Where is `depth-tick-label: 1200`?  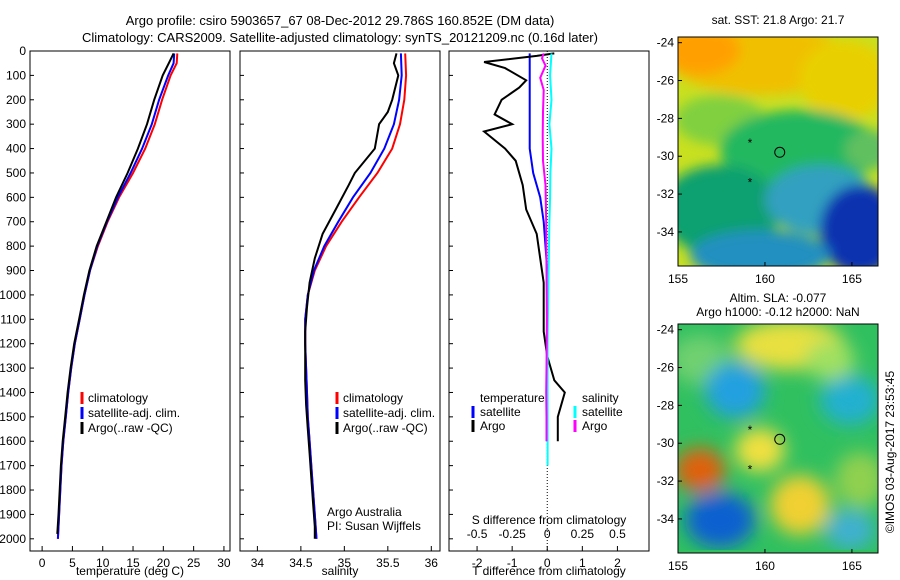 depth-tick-label: 1200 is located at coordinates (13, 344).